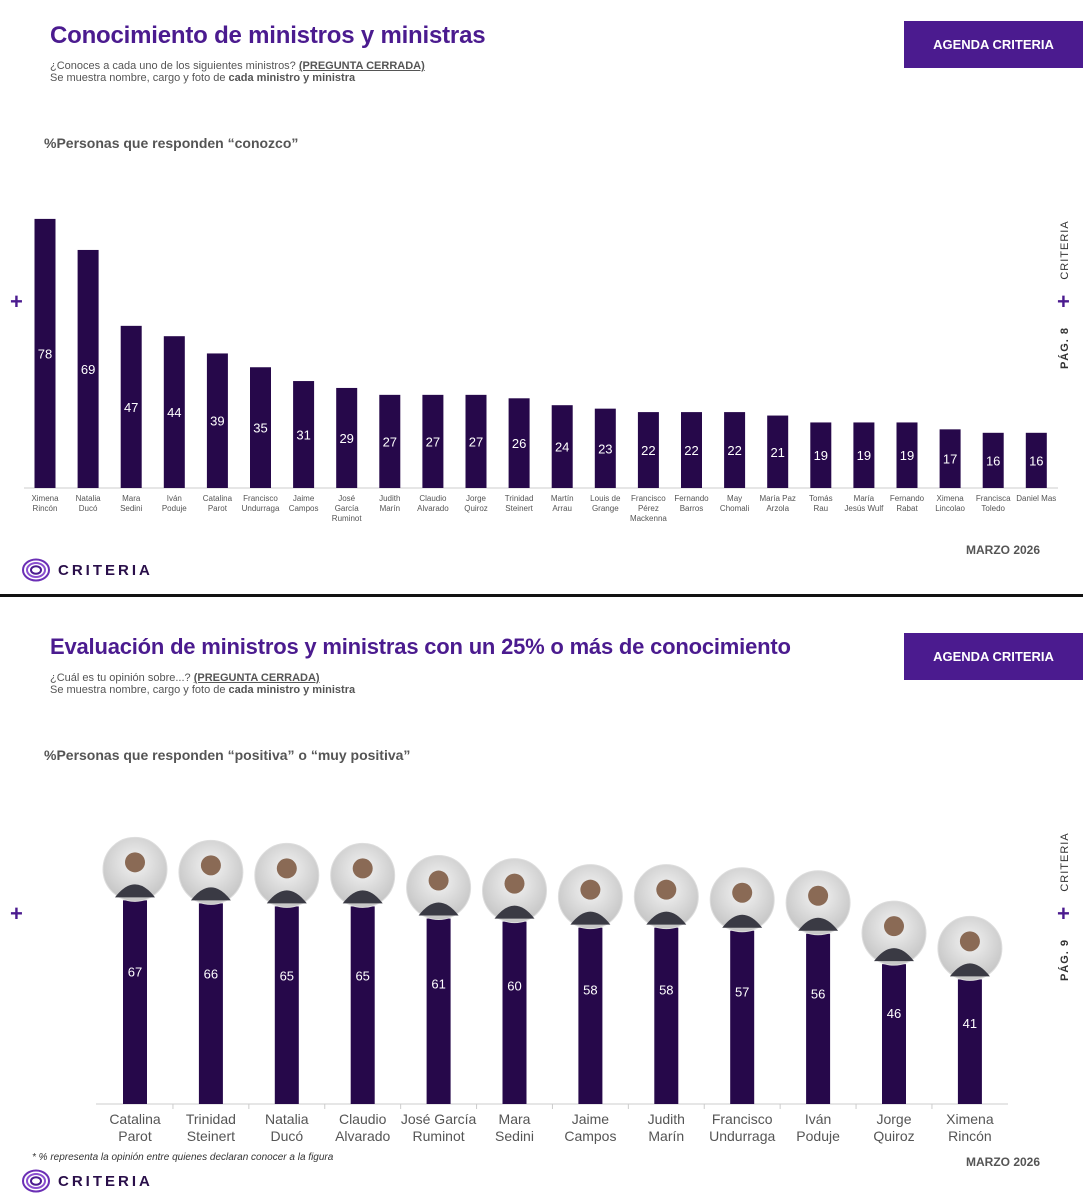  I want to click on data-label: 22, so click(691, 450).